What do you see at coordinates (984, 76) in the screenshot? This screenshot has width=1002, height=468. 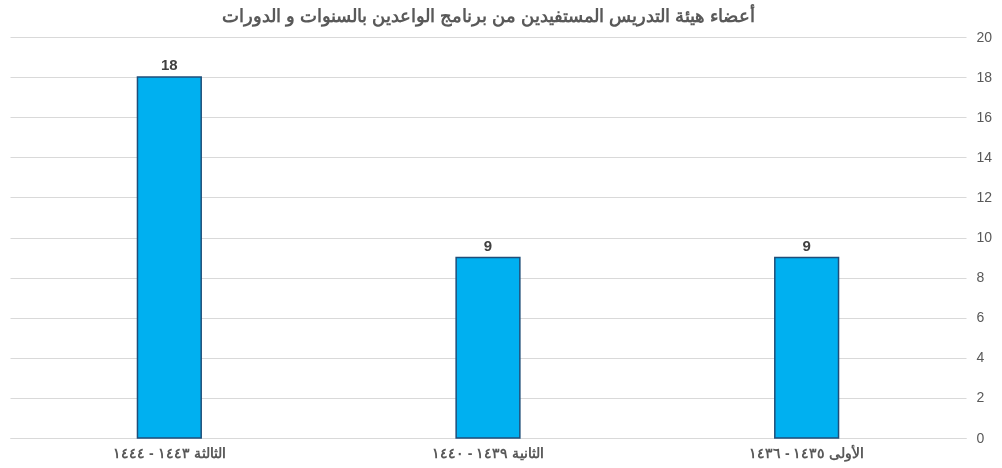 I see `y-tick-label: 18` at bounding box center [984, 76].